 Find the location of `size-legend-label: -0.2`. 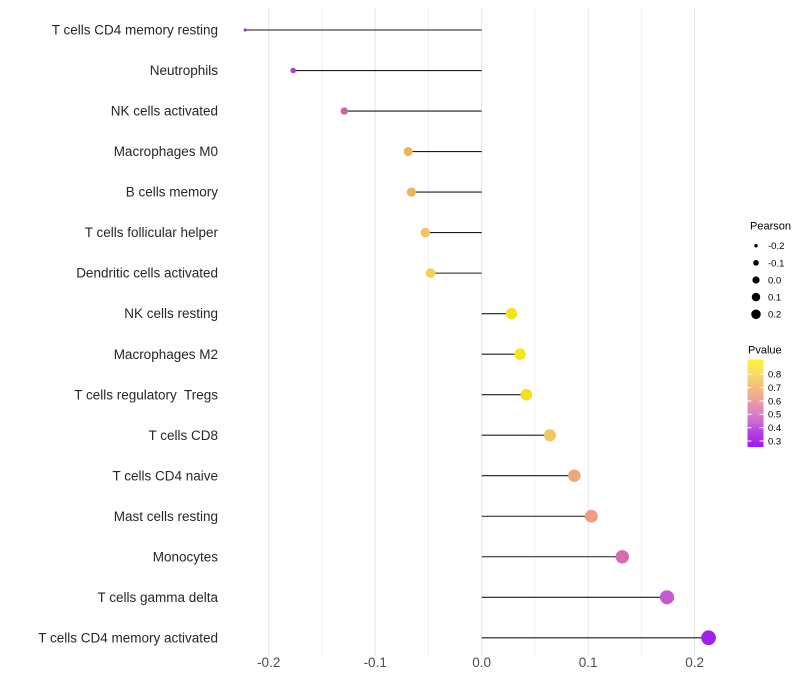

size-legend-label: -0.2 is located at coordinates (776, 246).